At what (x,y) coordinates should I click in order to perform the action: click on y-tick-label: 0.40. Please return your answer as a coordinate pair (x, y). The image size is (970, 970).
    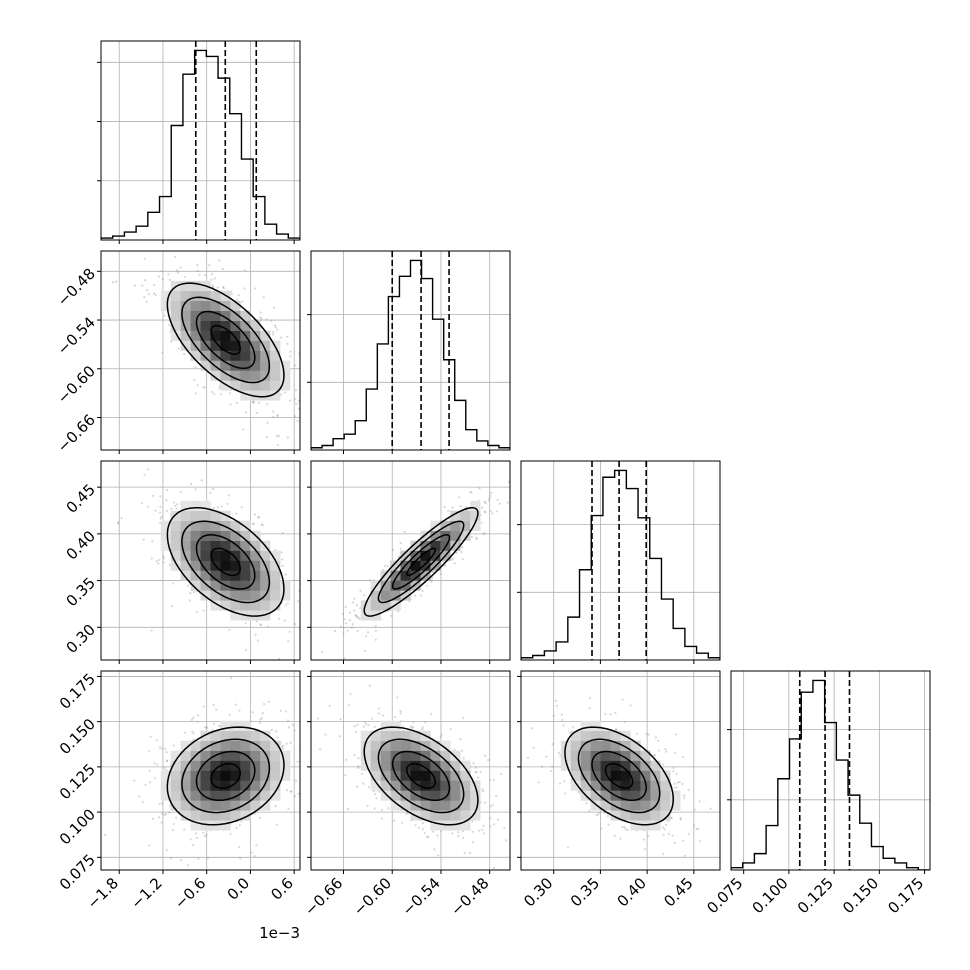
    Looking at the image, I should click on (81, 545).